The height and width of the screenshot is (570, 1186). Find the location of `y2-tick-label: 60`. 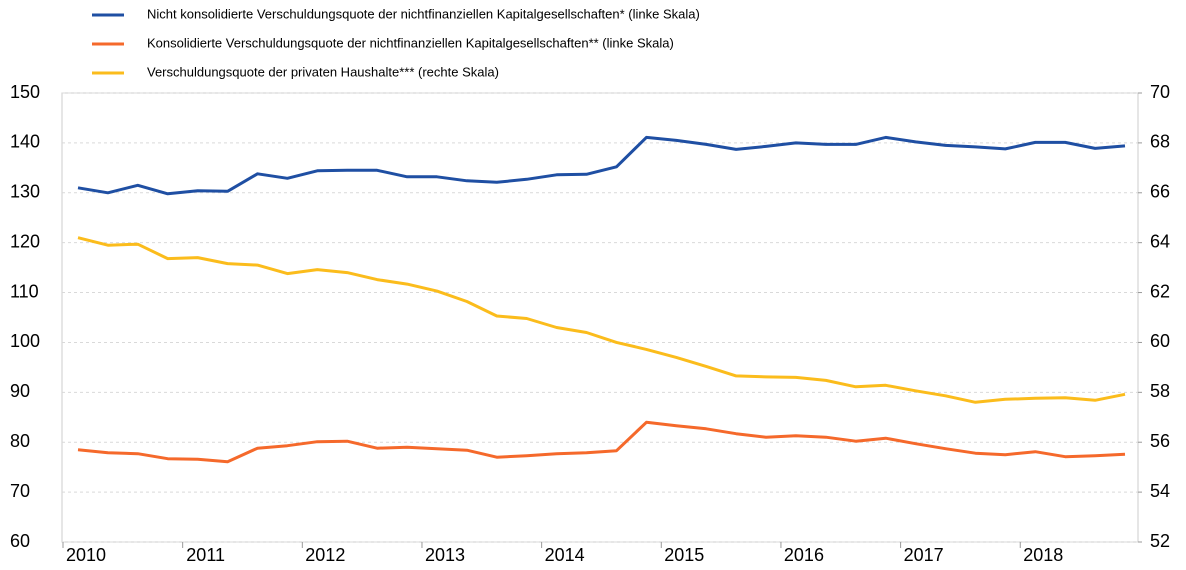

y2-tick-label: 60 is located at coordinates (1160, 341).